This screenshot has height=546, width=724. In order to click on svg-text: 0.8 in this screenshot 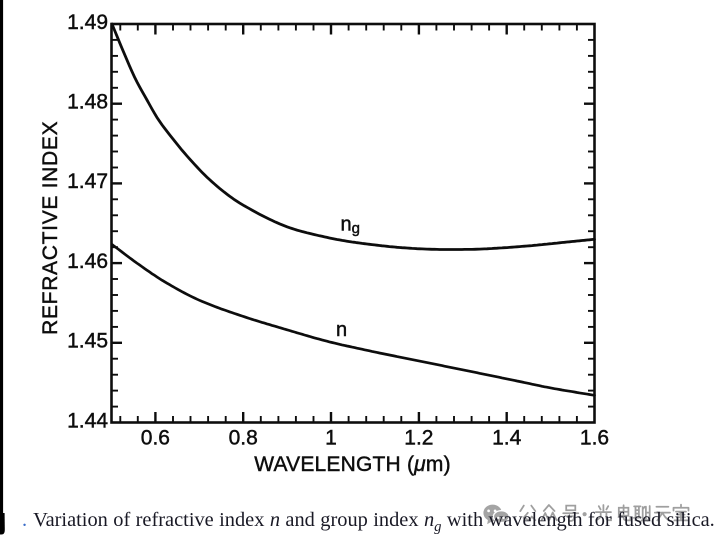, I will do `click(243, 438)`.